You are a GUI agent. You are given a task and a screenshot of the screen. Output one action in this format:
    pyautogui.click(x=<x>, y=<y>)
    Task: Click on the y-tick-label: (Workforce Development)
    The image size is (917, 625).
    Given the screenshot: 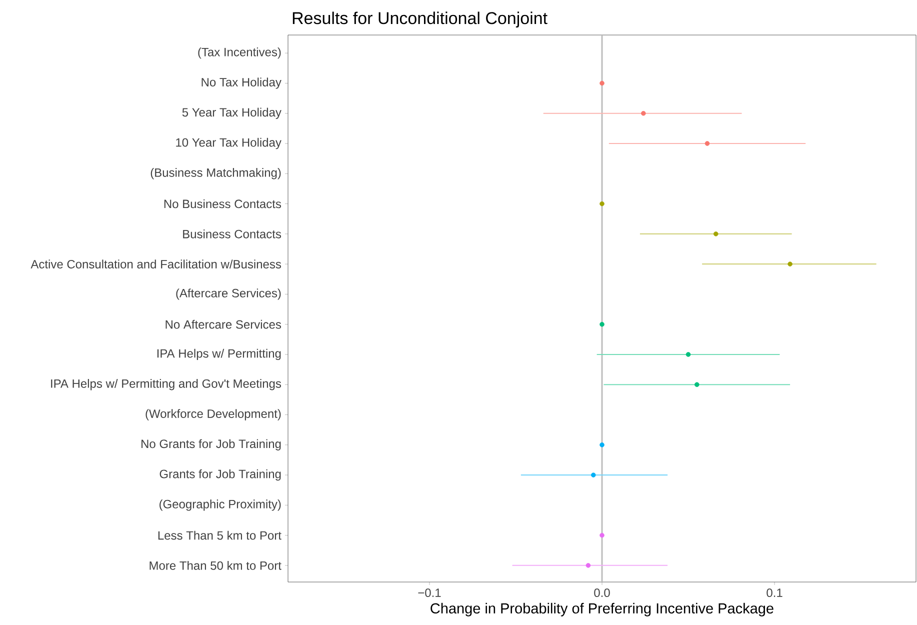 What is the action you would take?
    pyautogui.click(x=213, y=414)
    